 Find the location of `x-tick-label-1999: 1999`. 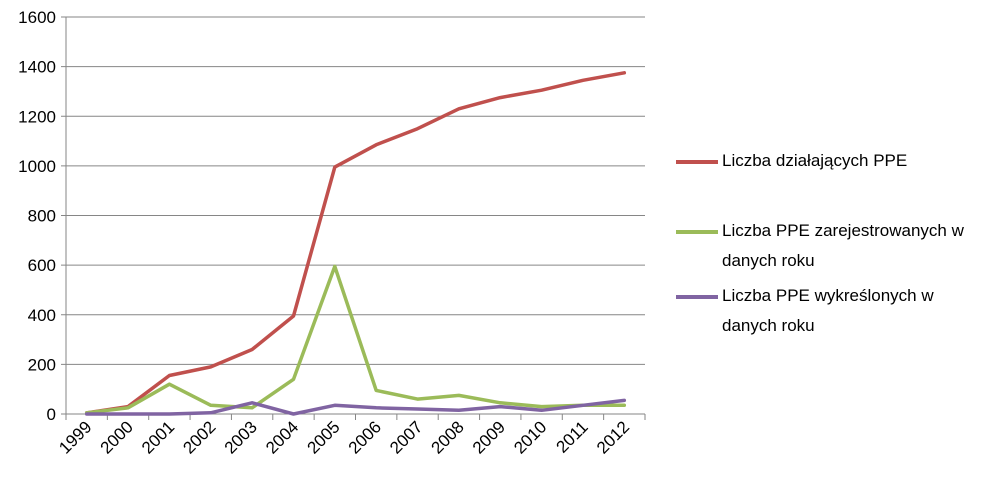

x-tick-label-1999: 1999 is located at coordinates (75, 437).